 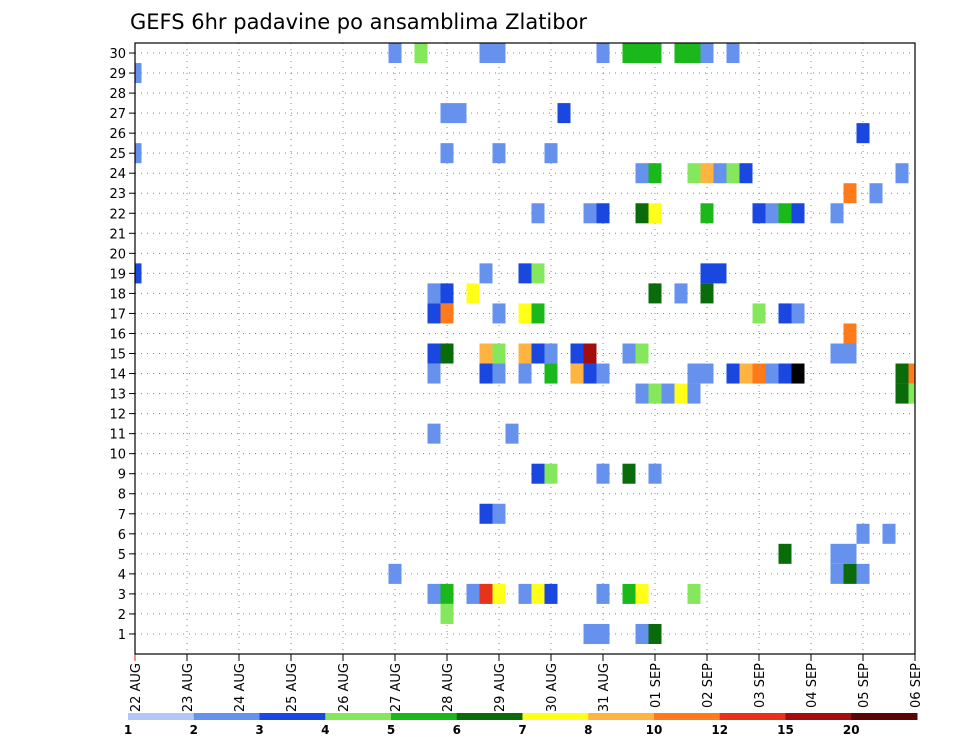 I want to click on colorbar-label: 1, so click(x=128, y=730).